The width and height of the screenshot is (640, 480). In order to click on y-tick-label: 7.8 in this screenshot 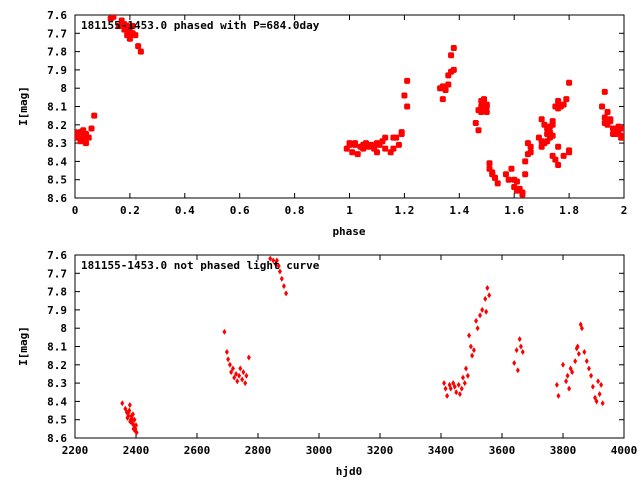, I will do `click(57, 52)`.